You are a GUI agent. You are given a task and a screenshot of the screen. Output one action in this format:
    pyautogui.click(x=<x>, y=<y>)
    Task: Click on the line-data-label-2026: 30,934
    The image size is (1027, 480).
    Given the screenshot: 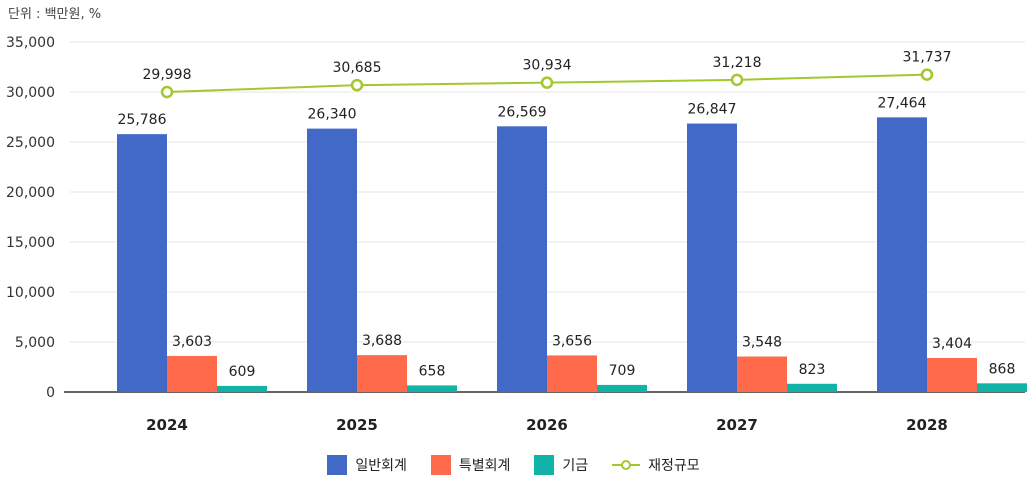 What is the action you would take?
    pyautogui.click(x=547, y=66)
    